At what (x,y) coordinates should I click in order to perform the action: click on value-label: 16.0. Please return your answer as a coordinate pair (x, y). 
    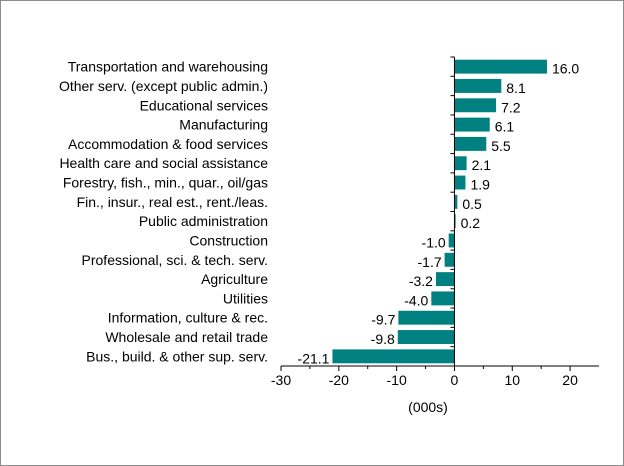
    Looking at the image, I should click on (565, 69).